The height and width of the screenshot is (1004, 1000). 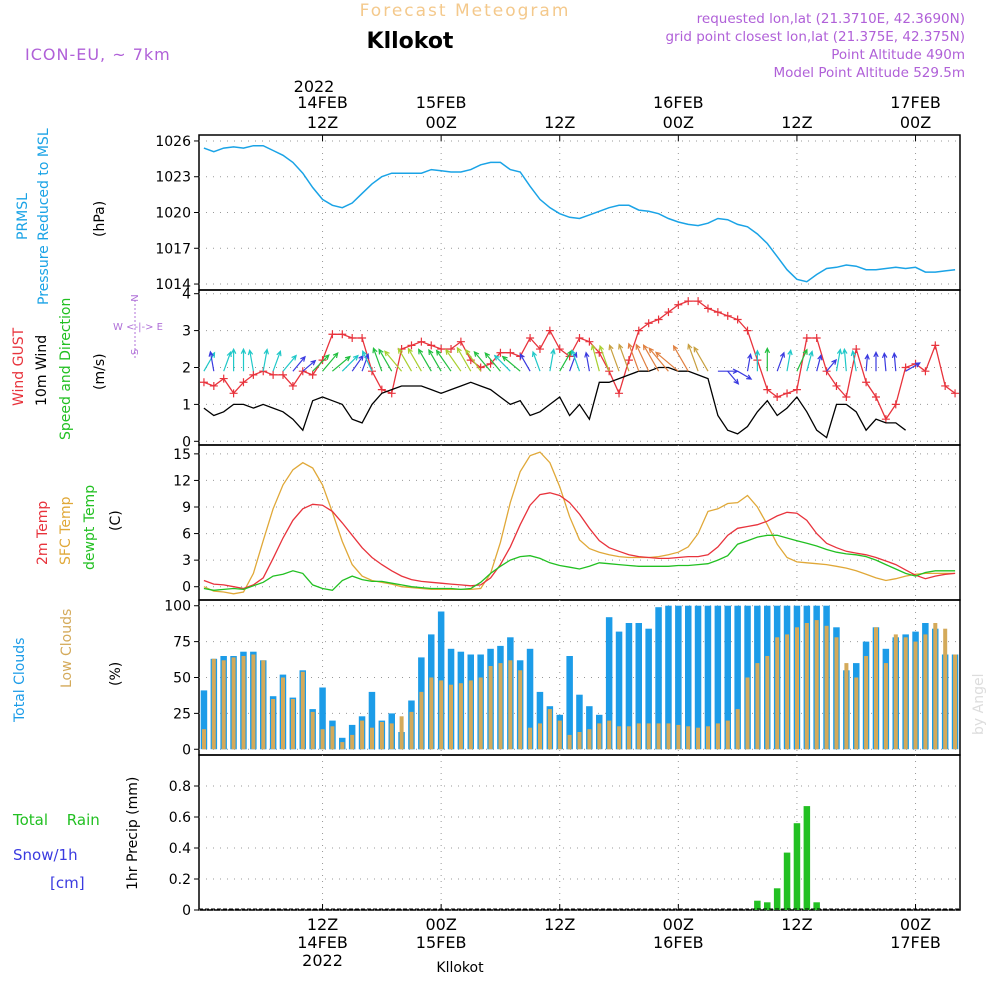 I want to click on model-label: ICON-EU, ~ 7km, so click(x=98, y=54).